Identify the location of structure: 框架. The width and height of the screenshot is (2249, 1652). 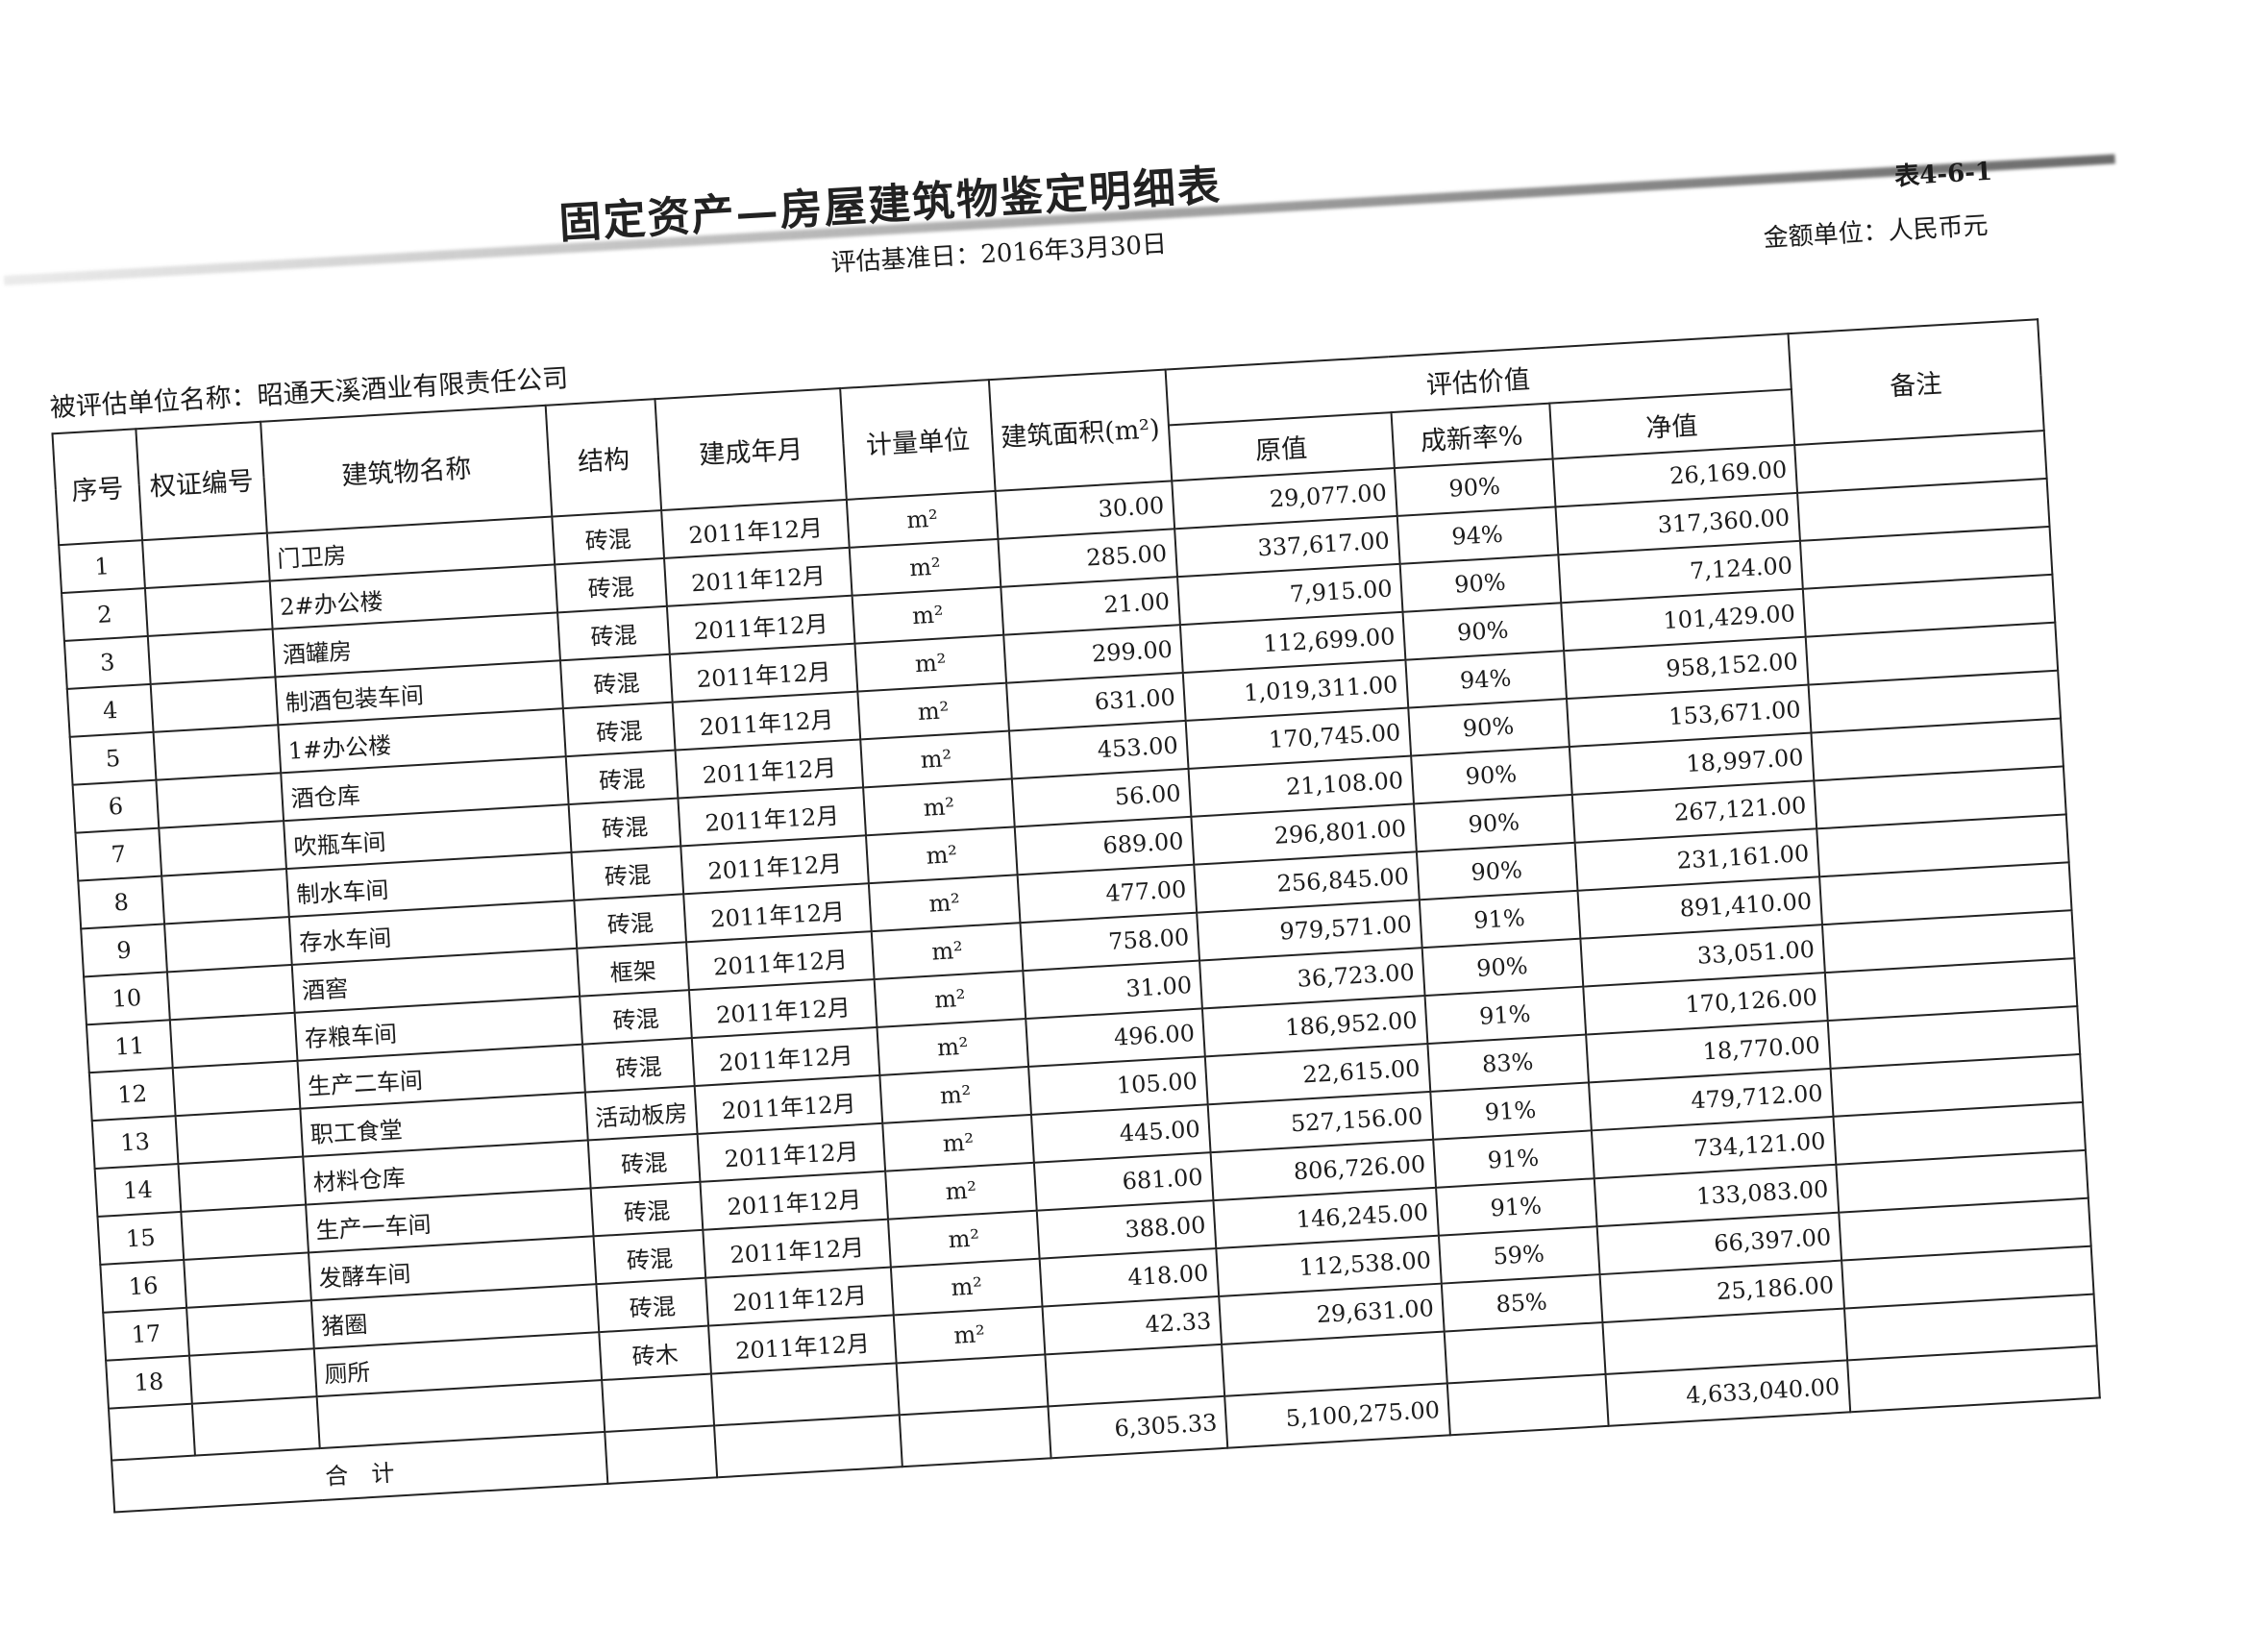
(633, 969).